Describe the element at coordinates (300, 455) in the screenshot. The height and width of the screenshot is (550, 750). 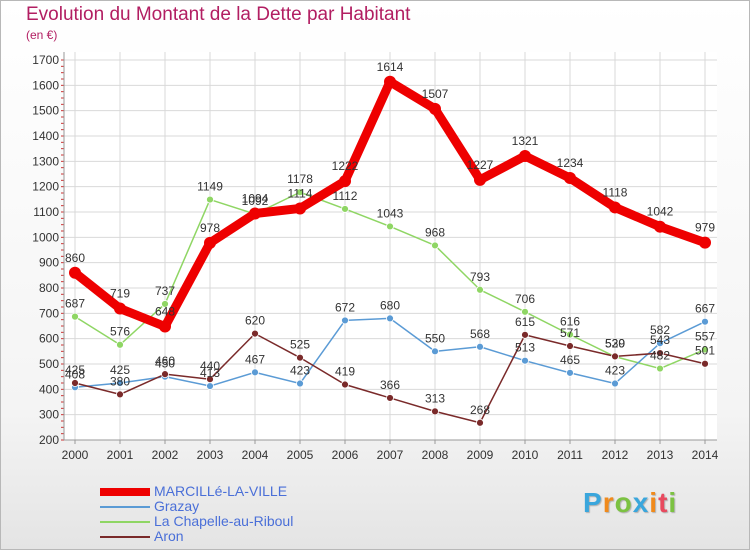
I see `x-tick-label-2005: 2005` at that location.